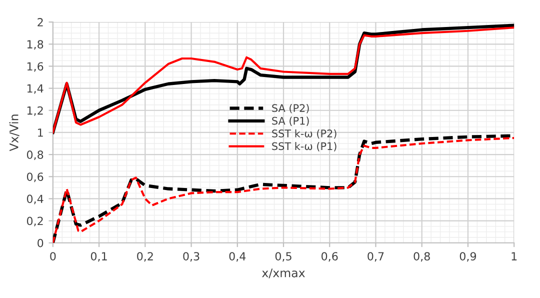 Image resolution: width=540 pixels, height=298 pixels. Describe the element at coordinates (422, 257) in the screenshot. I see `x-tick-label: 0,8` at that location.